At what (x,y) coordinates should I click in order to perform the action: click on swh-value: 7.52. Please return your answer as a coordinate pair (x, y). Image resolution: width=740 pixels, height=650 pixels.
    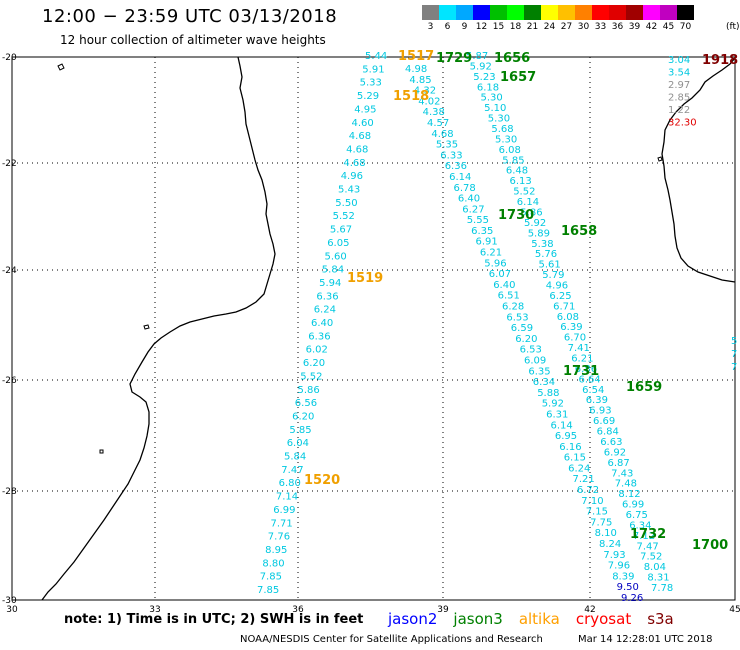
    Looking at the image, I should click on (651, 557).